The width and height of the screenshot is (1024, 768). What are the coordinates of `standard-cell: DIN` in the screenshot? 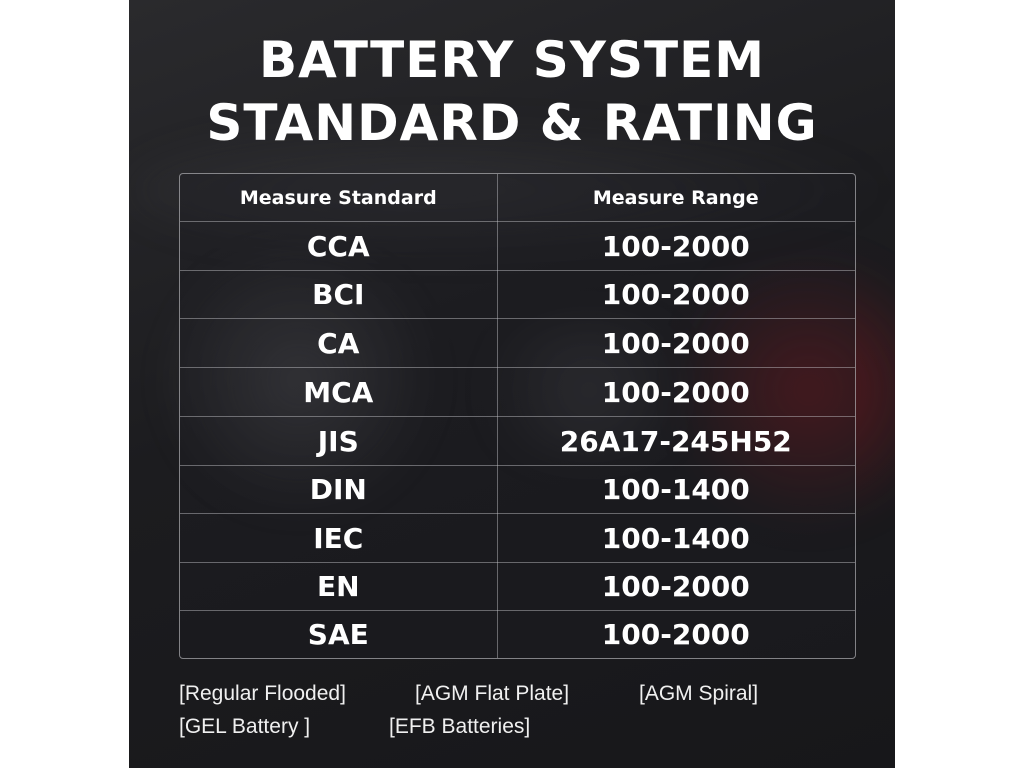 It's located at (338, 489).